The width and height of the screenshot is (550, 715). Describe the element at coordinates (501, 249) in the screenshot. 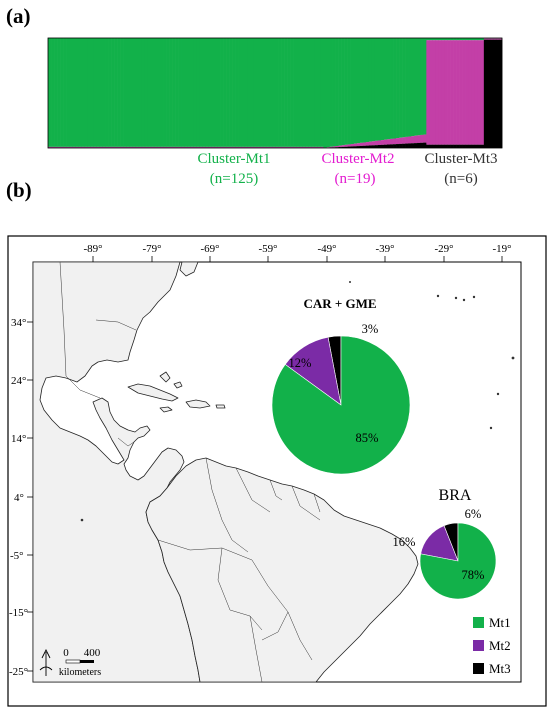

I see `lon-tick-label: -19°` at that location.